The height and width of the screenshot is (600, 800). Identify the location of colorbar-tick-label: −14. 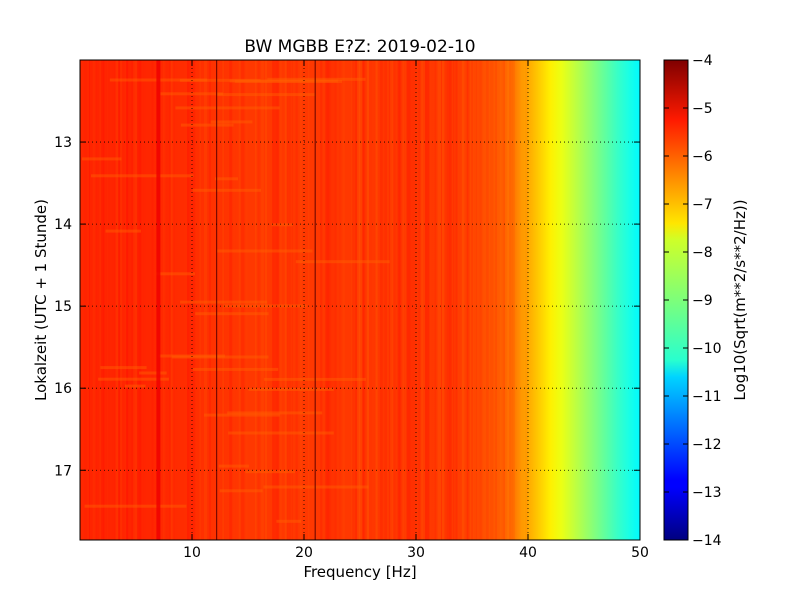
(707, 541).